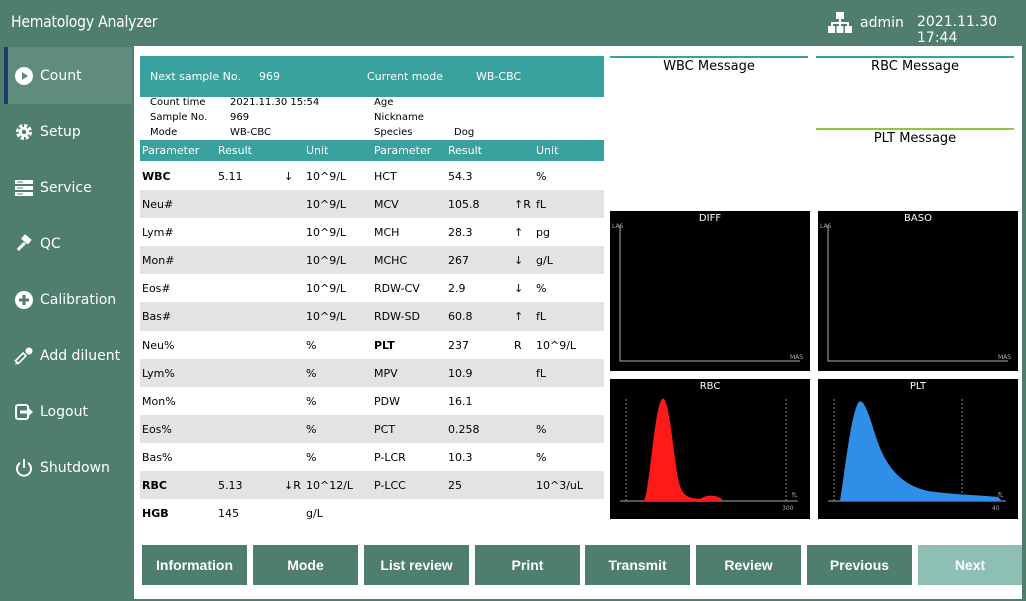 Image resolution: width=1026 pixels, height=601 pixels. What do you see at coordinates (618, 226) in the screenshot?
I see `diff-y-label: LAS` at bounding box center [618, 226].